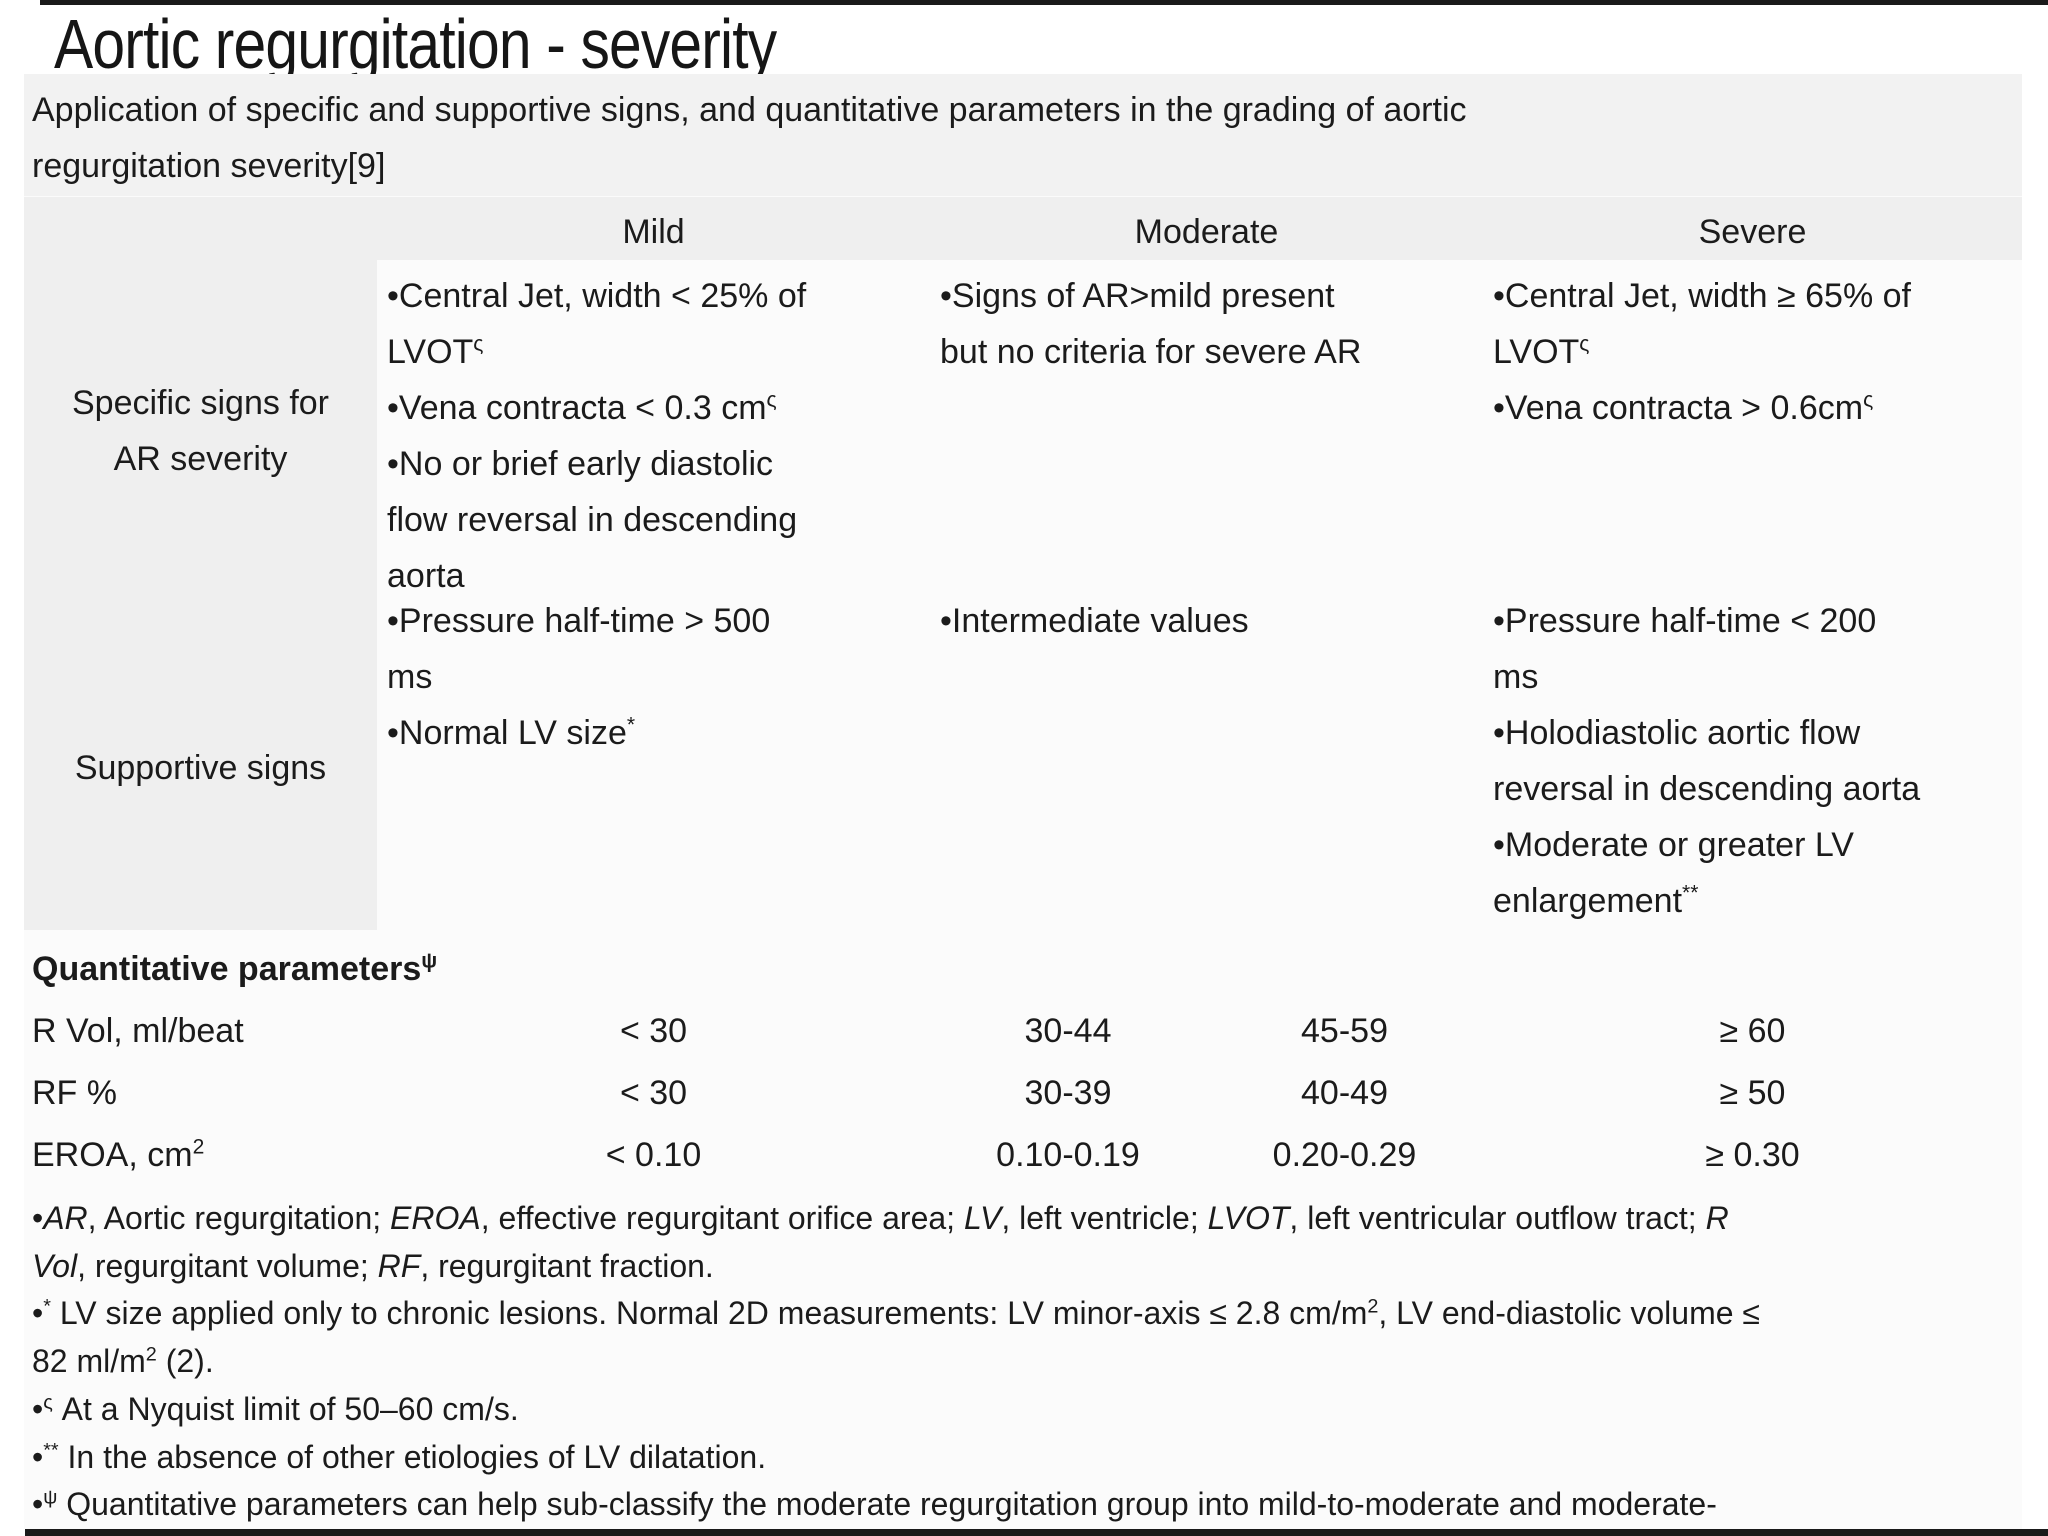 The height and width of the screenshot is (1536, 2048). I want to click on quant-row-label: R Vol, ml/beat, so click(138, 1031).